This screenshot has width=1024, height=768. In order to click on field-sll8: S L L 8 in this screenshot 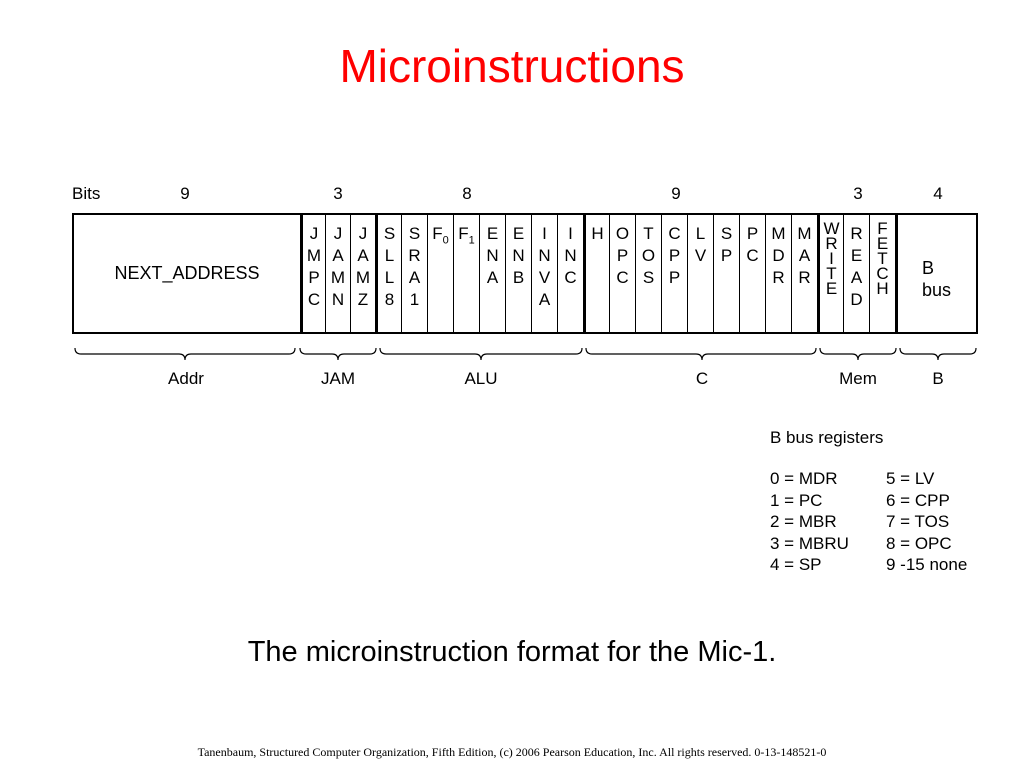, I will do `click(388, 273)`.